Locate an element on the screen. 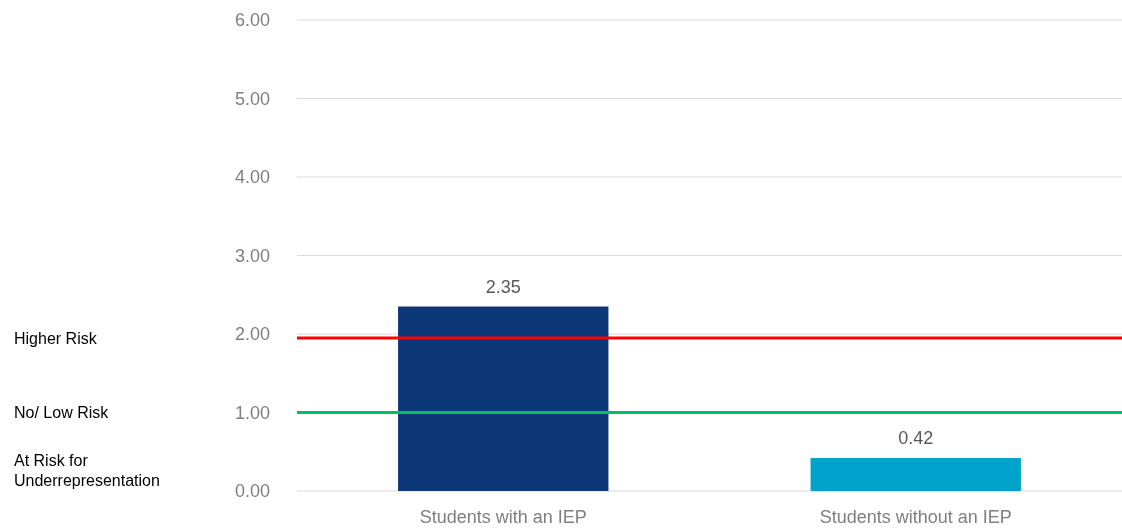  y-tick-label: 5.00 is located at coordinates (252, 98).